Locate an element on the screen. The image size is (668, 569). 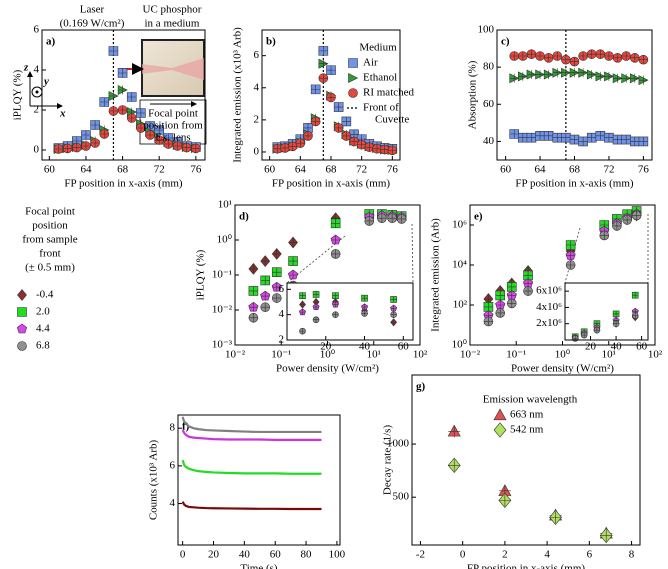
y-axis-title: iPLQY (%) is located at coordinates (18, 94).